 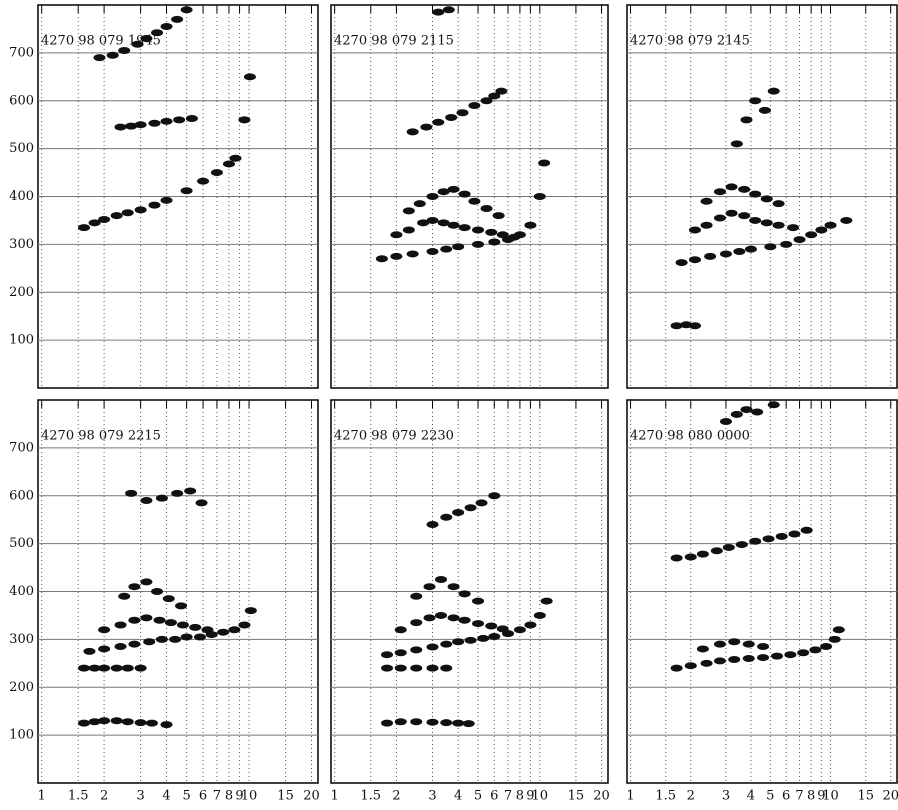 What do you see at coordinates (21, 196) in the screenshot?
I see `y-tick-label: 400` at bounding box center [21, 196].